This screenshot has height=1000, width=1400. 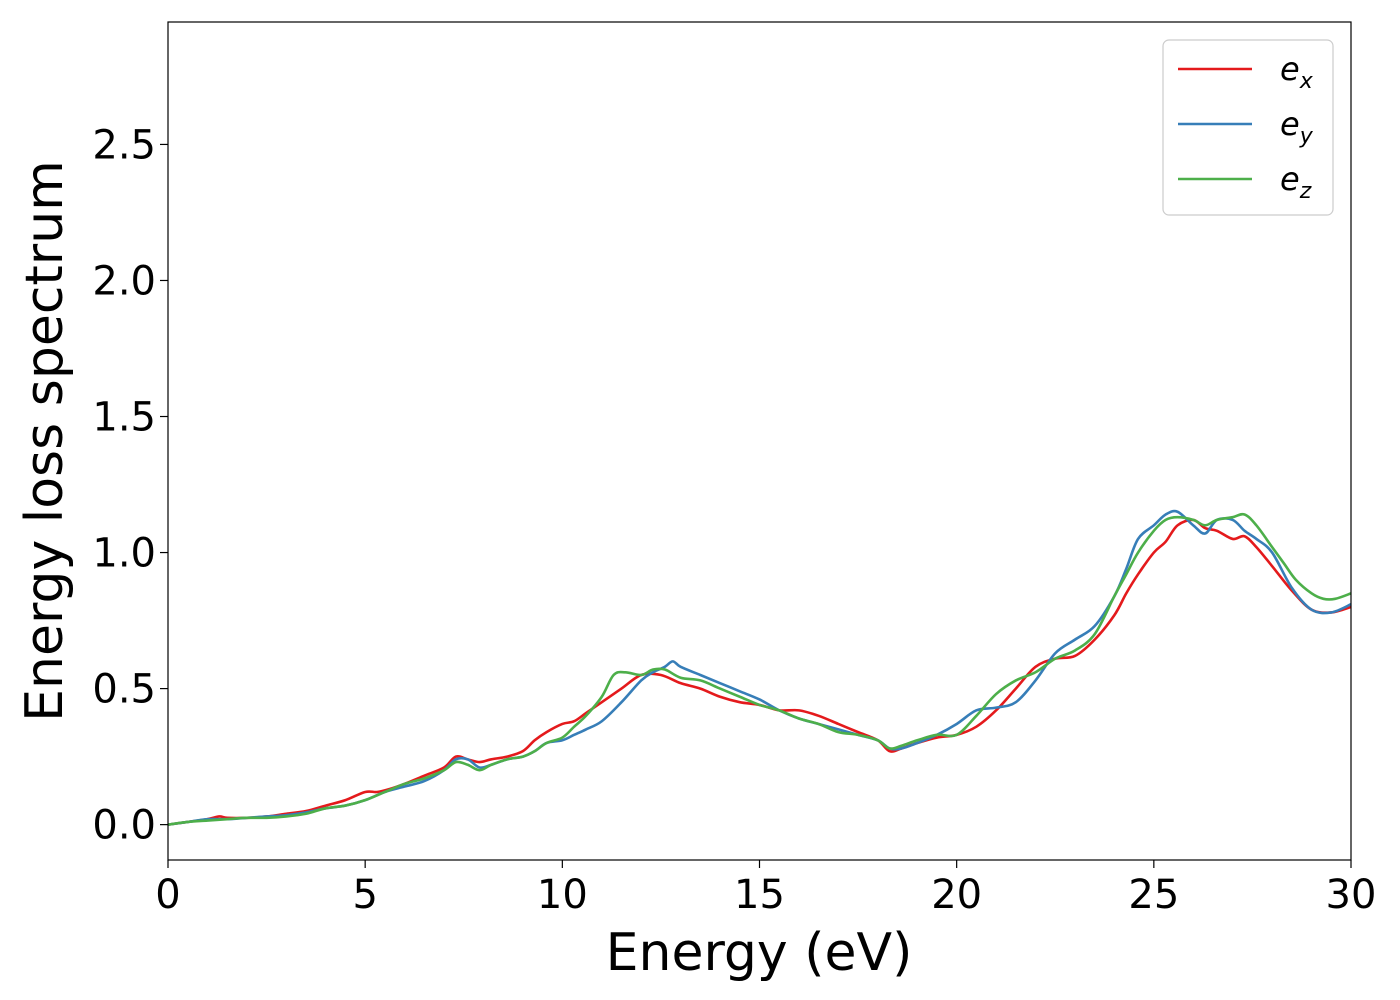 I want to click on x-tick-label: 5, so click(x=364, y=895).